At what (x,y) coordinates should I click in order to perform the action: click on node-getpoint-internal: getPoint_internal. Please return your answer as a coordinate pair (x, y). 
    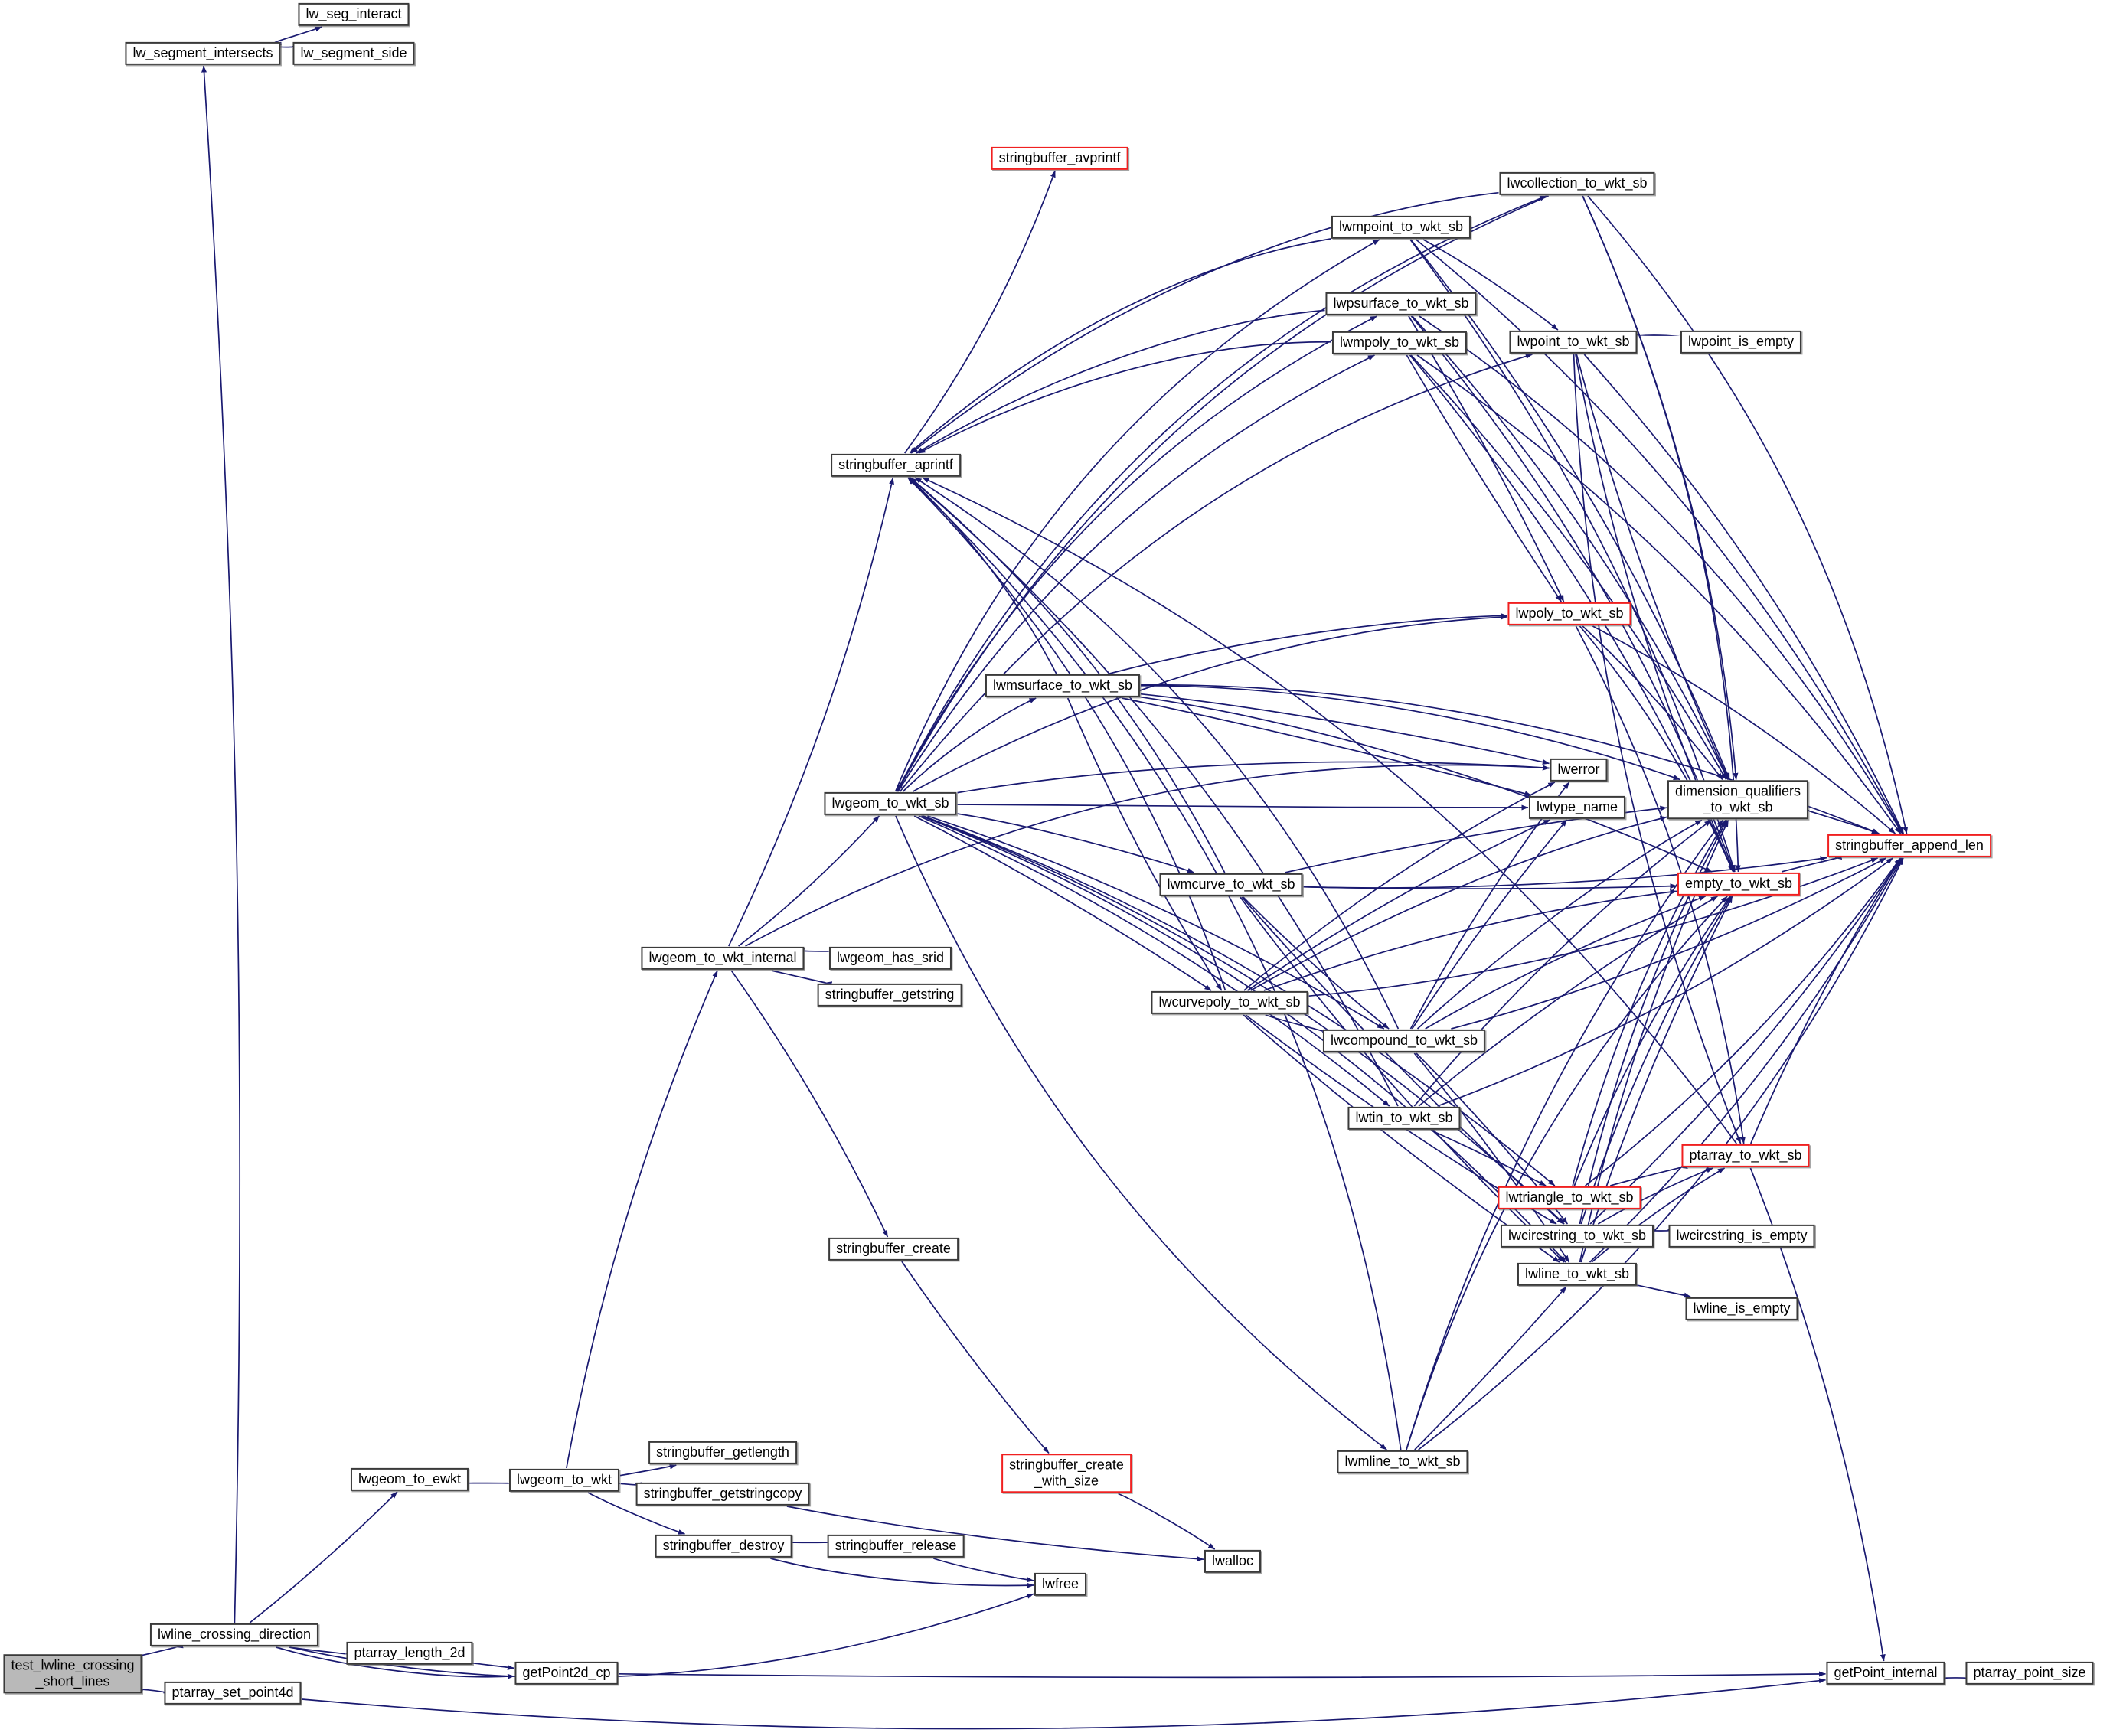
    Looking at the image, I should click on (1886, 1673).